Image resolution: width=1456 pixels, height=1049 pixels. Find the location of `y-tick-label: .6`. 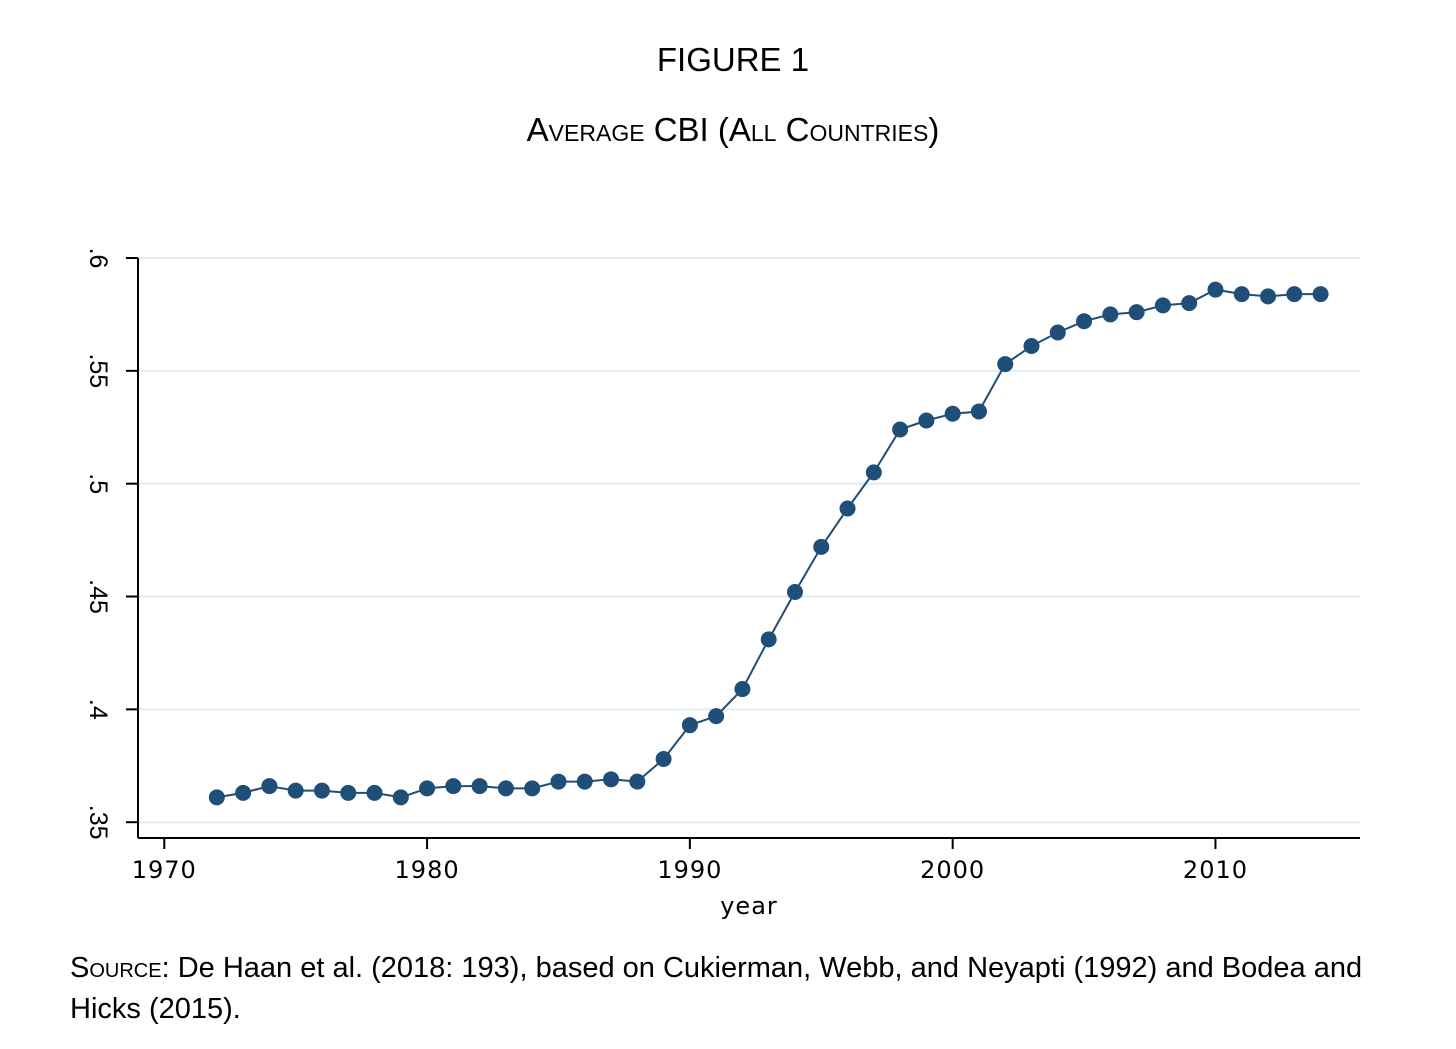

y-tick-label: .6 is located at coordinates (98, 258).